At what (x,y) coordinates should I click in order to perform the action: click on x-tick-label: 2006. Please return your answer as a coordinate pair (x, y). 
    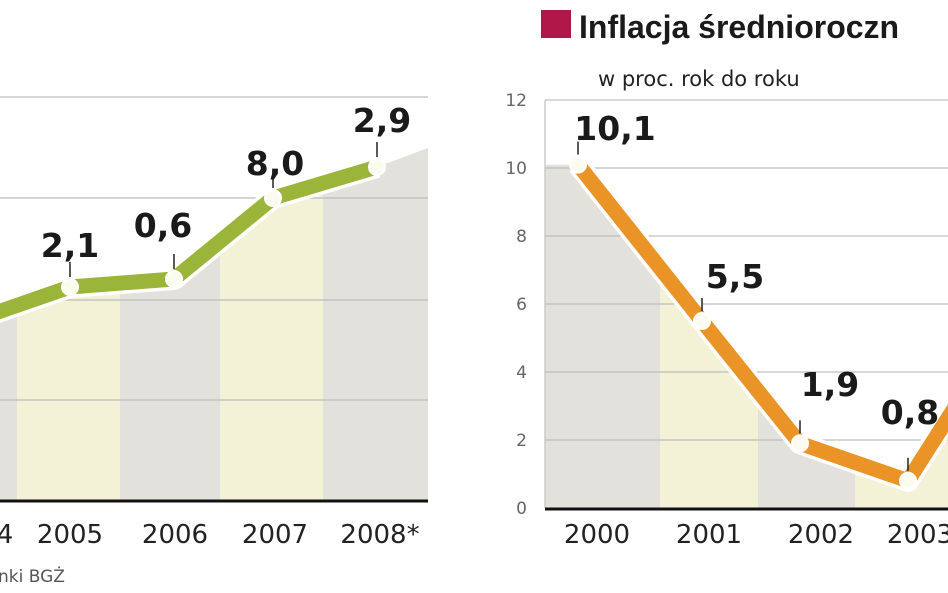
    Looking at the image, I should click on (175, 535).